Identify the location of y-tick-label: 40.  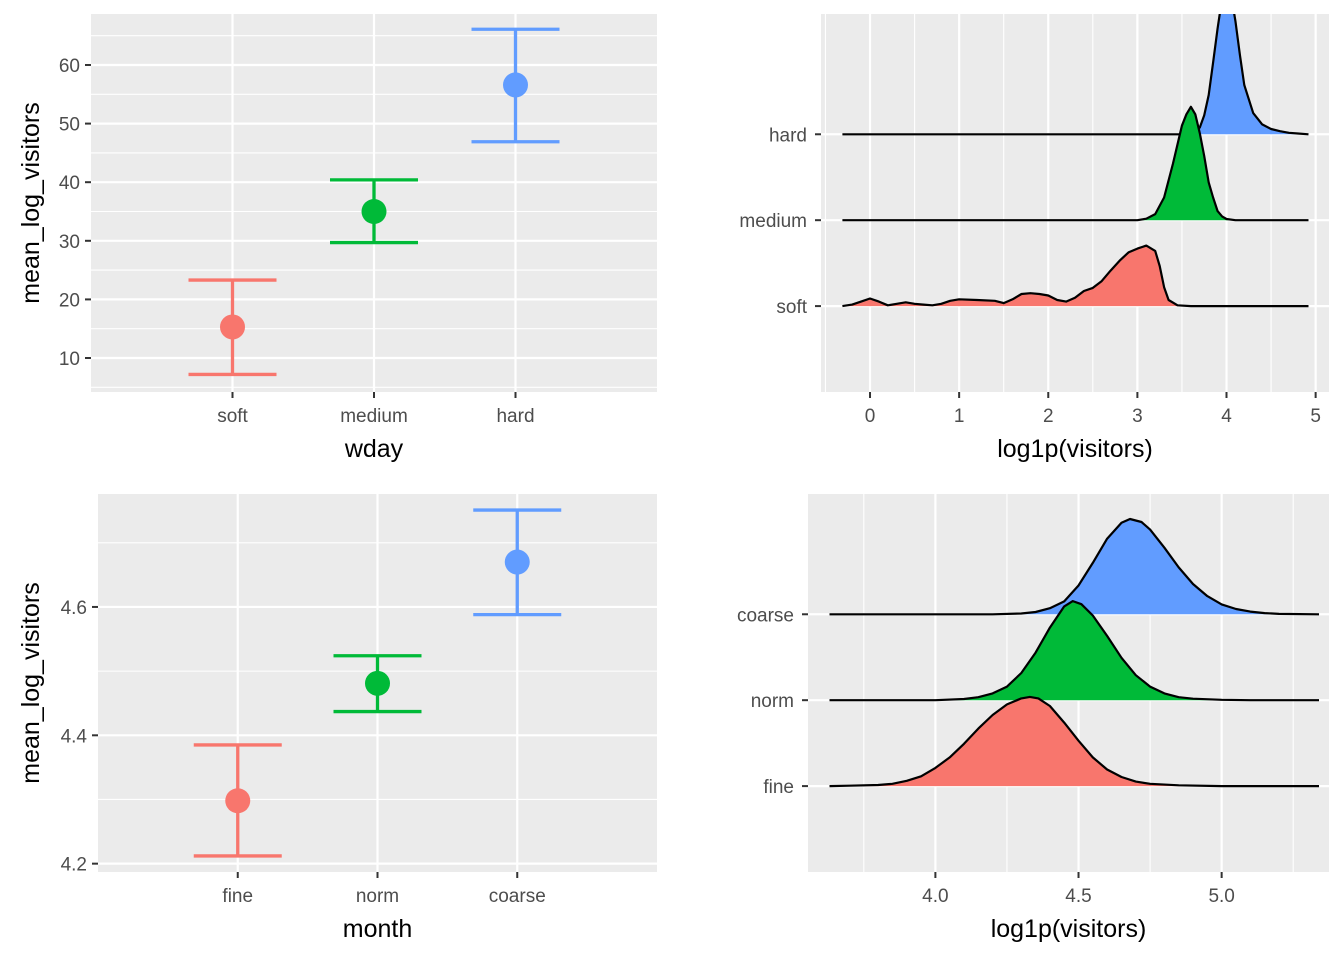
(69, 183).